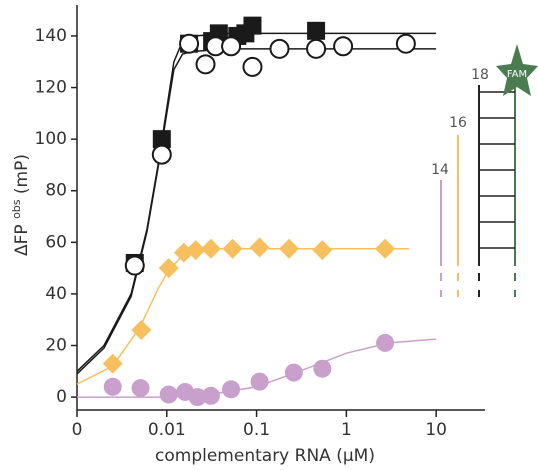  I want to click on x-tick-label: 0, so click(77, 430).